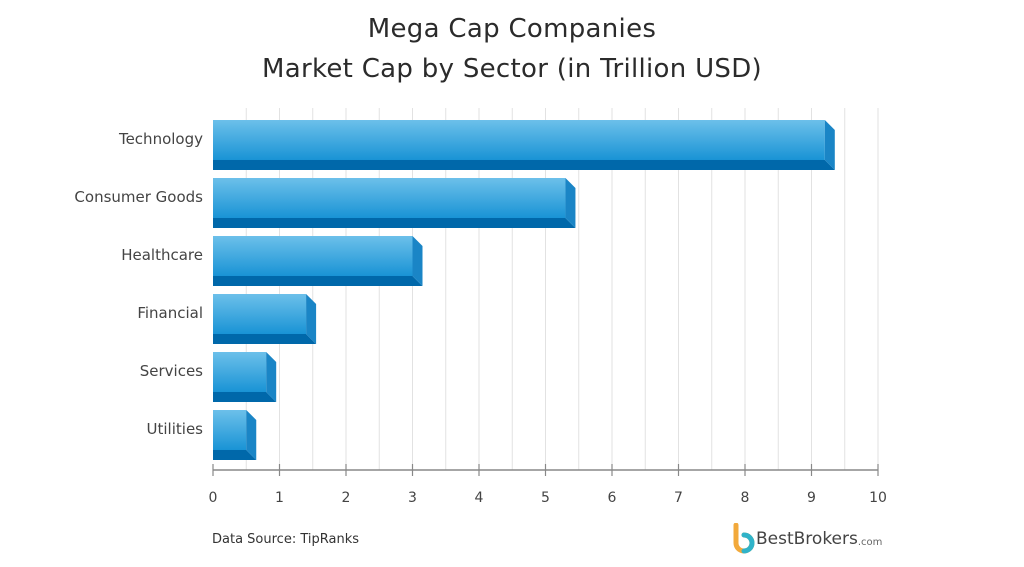 The height and width of the screenshot is (567, 1024). I want to click on x-tick-label: 5, so click(545, 498).